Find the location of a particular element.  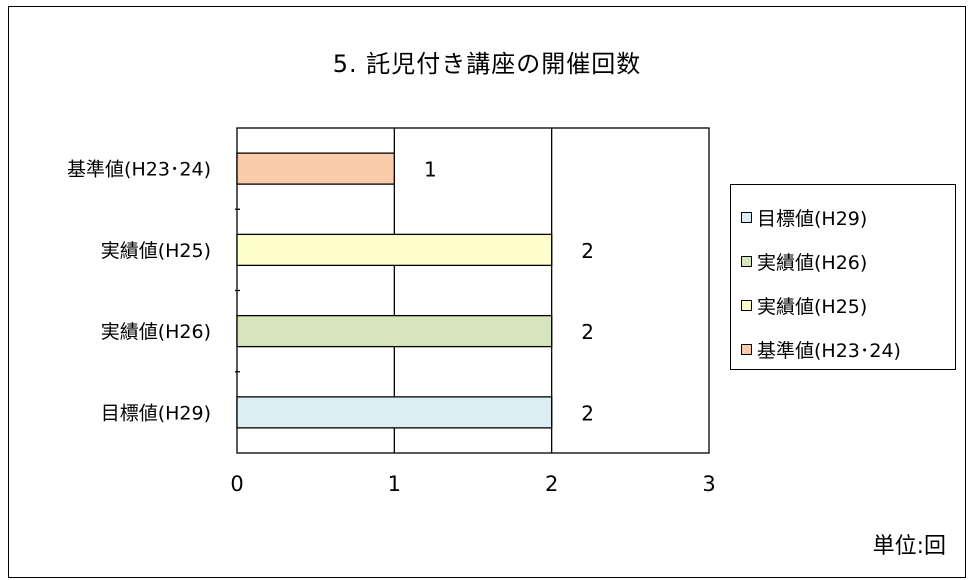

legend-item: 実績値(H26) is located at coordinates (848, 261).